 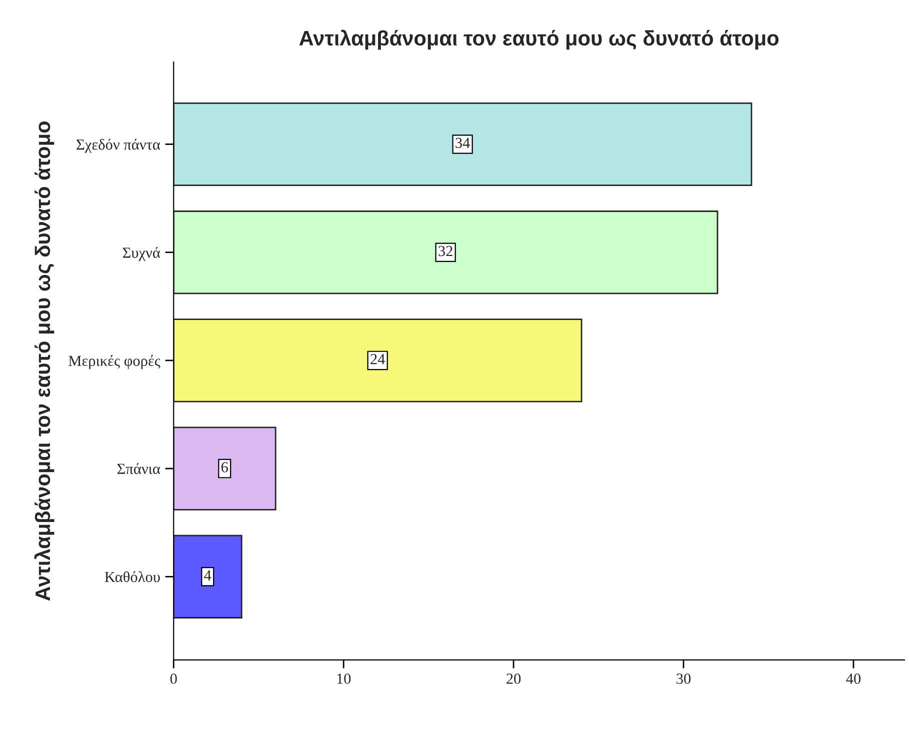 What do you see at coordinates (138, 468) in the screenshot?
I see `y-tick-label: Σπάνια` at bounding box center [138, 468].